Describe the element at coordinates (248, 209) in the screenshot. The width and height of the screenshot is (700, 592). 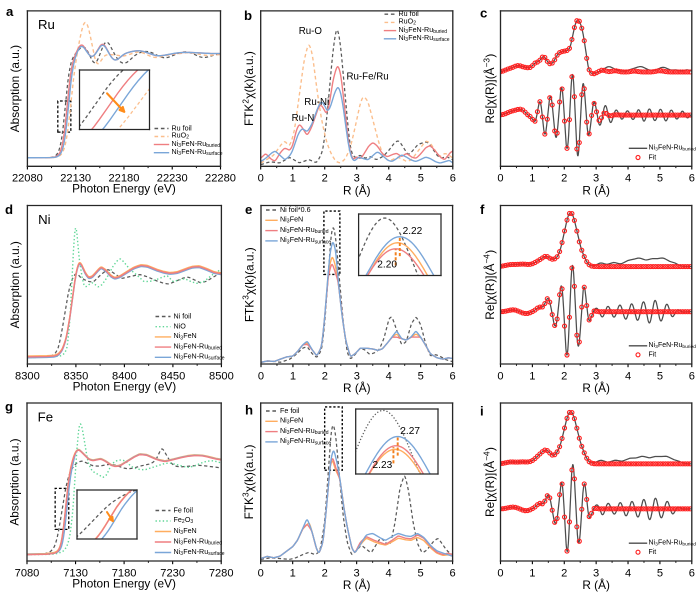
I see `svg-text: e` at that location.